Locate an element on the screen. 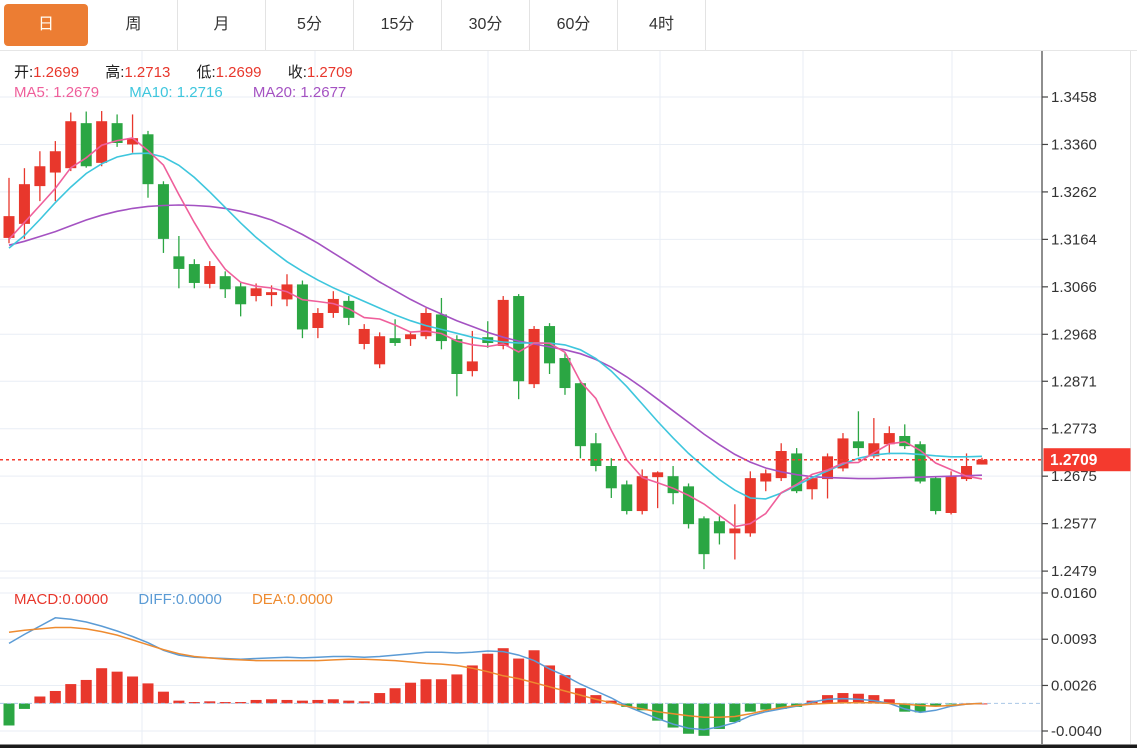 The width and height of the screenshot is (1137, 749). price-axis-label: 1.2577 is located at coordinates (1074, 524).